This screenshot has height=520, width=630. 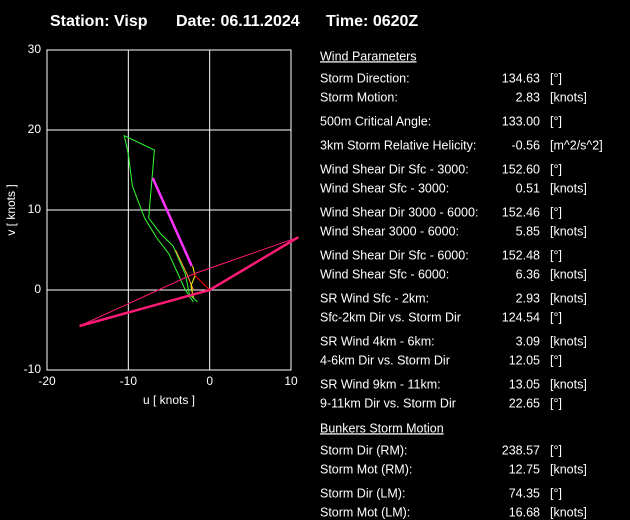 What do you see at coordinates (524, 384) in the screenshot?
I see `param-value: 13.05` at bounding box center [524, 384].